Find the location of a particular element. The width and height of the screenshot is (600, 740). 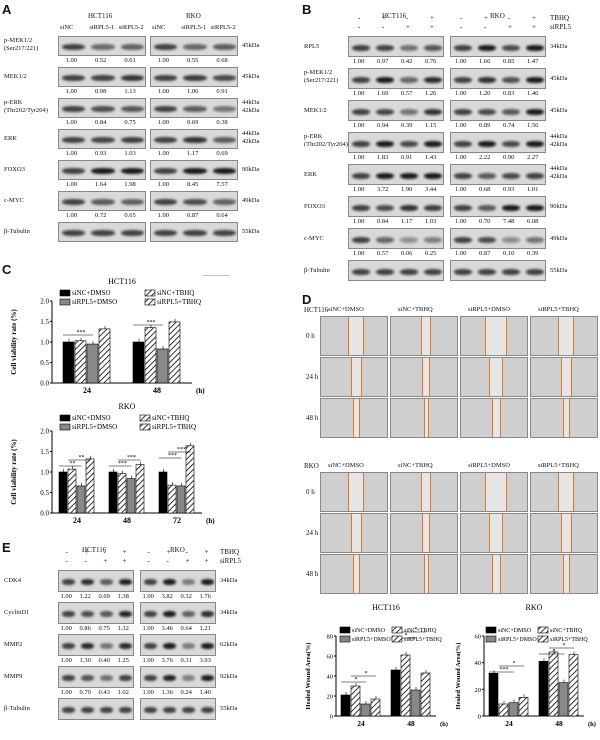

band-value: 1.21 is located at coordinates (205, 628).